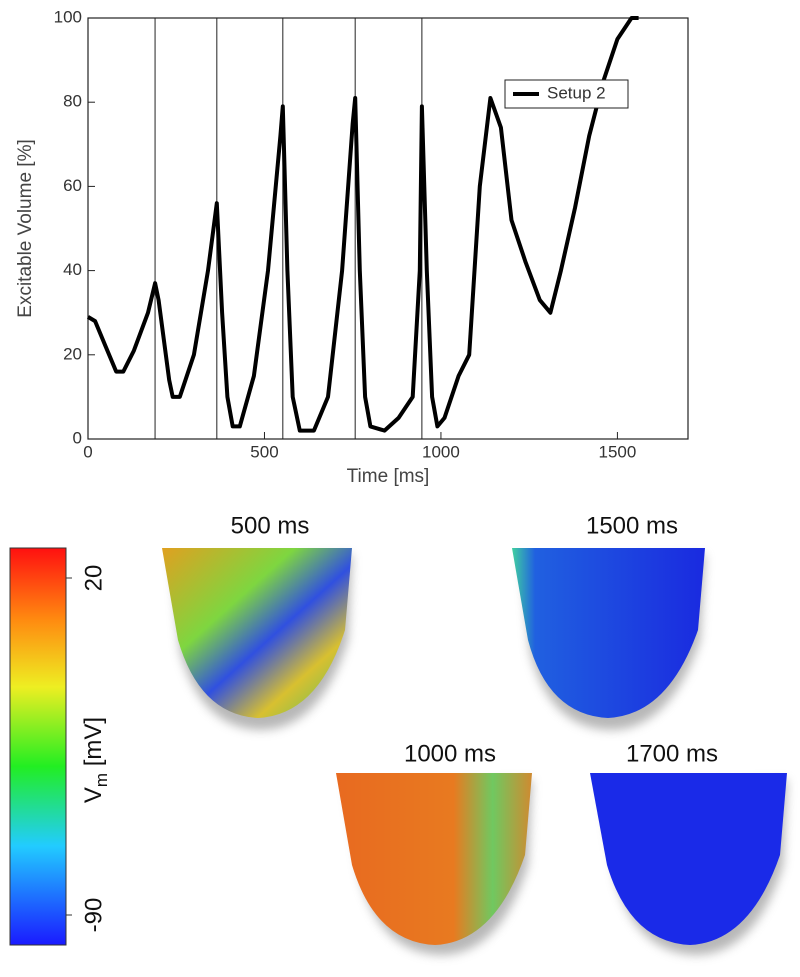 Image resolution: width=800 pixels, height=977 pixels. I want to click on colorbar-label-sub: m, so click(101, 780).